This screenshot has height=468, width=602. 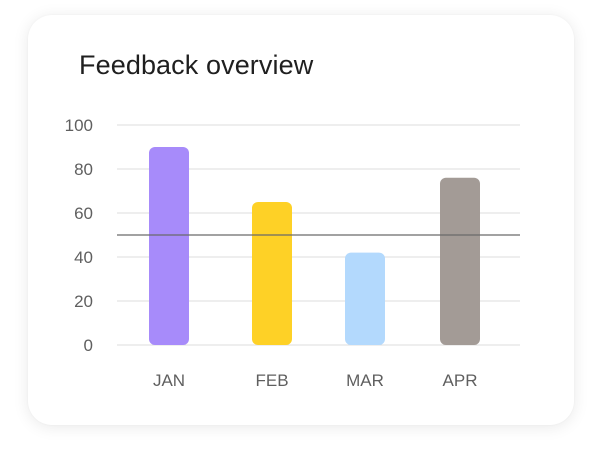 I want to click on x-axis-labels: JAN FEB MAR APR, so click(x=315, y=380).